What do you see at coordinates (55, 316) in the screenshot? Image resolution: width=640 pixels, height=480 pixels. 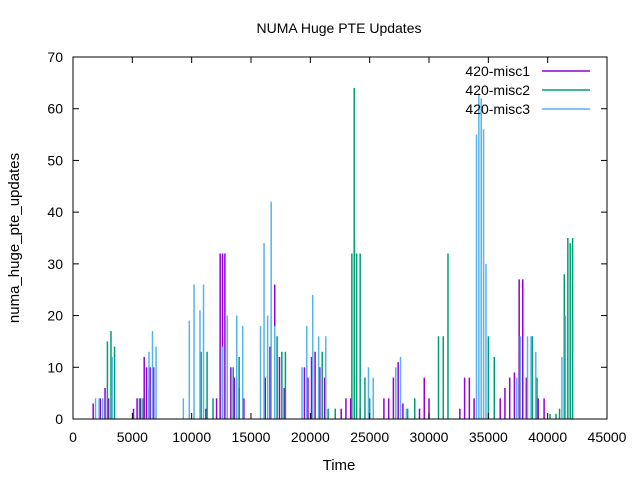 I see `y-tick-label: 20` at bounding box center [55, 316].